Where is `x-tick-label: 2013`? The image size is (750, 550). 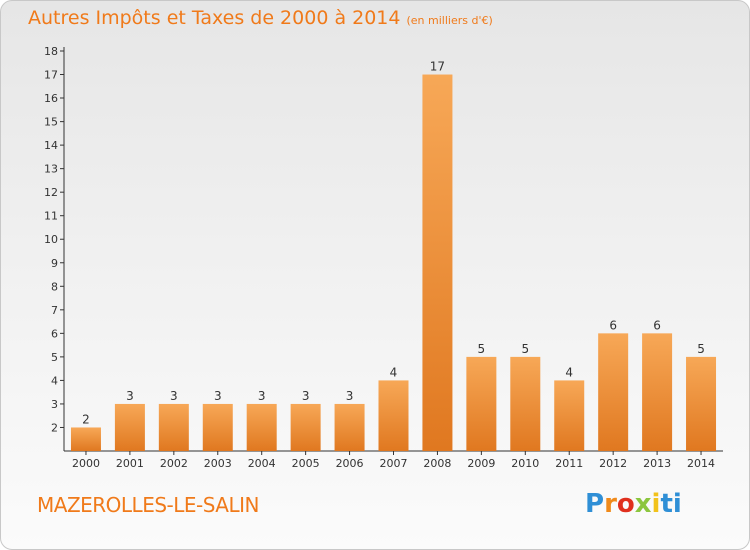 x-tick-label: 2013 is located at coordinates (657, 463).